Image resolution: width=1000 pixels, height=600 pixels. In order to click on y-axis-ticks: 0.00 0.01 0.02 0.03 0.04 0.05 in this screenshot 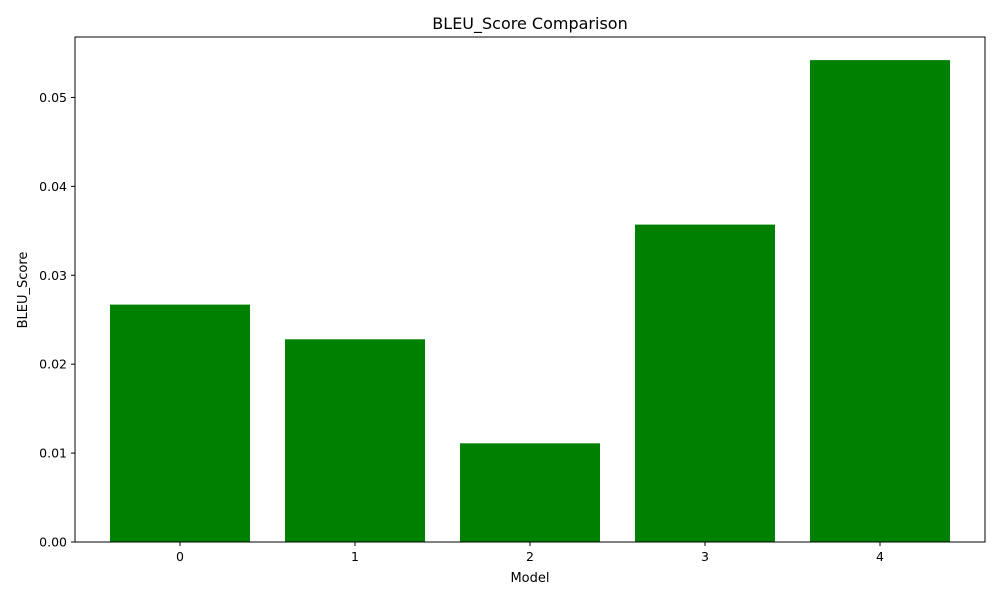, I will do `click(57, 320)`.